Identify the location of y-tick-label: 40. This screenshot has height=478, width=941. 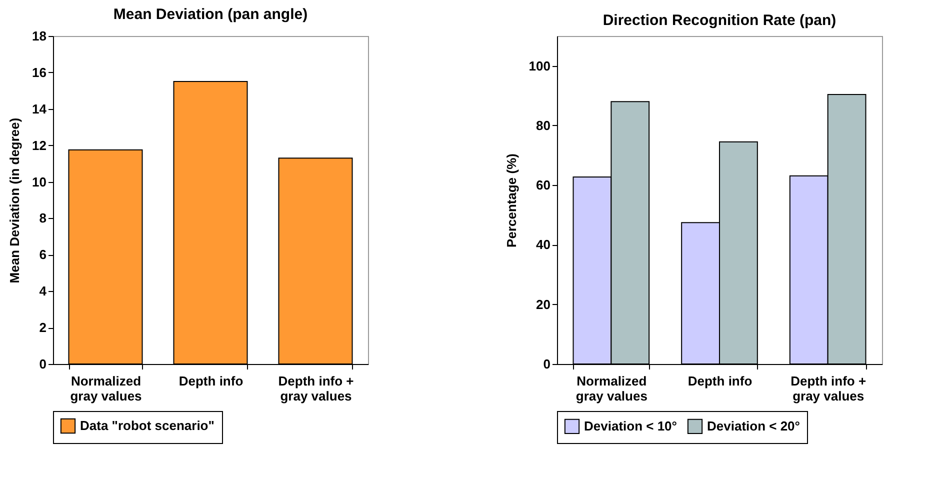
(543, 244).